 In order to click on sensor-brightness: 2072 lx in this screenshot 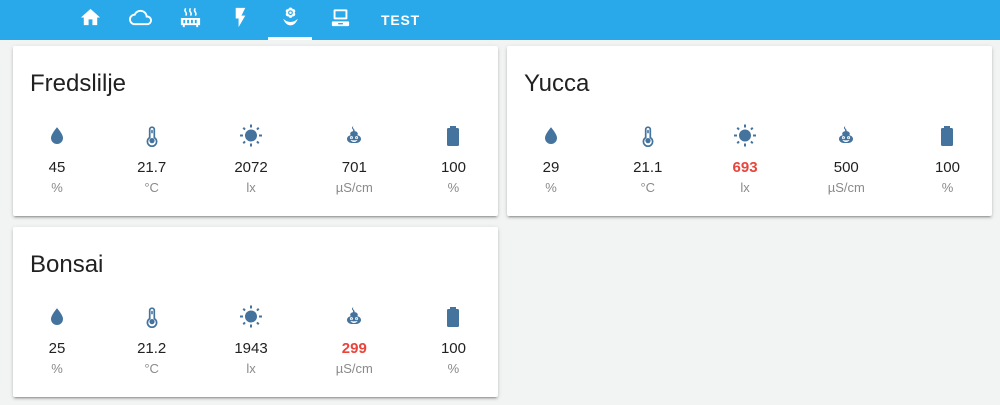, I will do `click(251, 159)`.